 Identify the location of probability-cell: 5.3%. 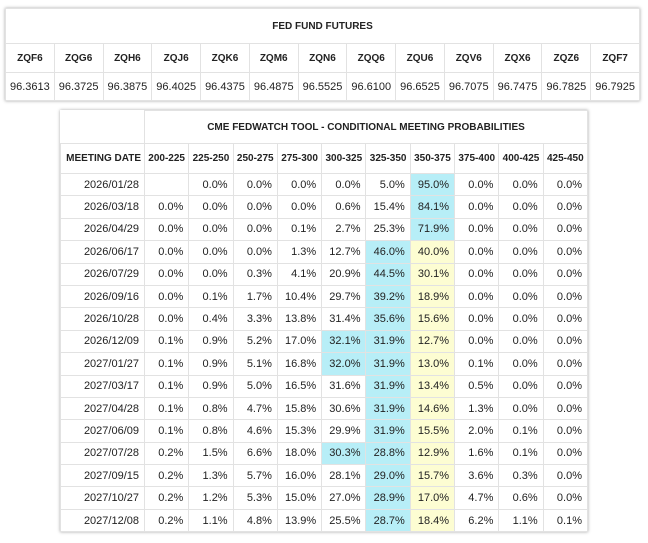
(255, 498).